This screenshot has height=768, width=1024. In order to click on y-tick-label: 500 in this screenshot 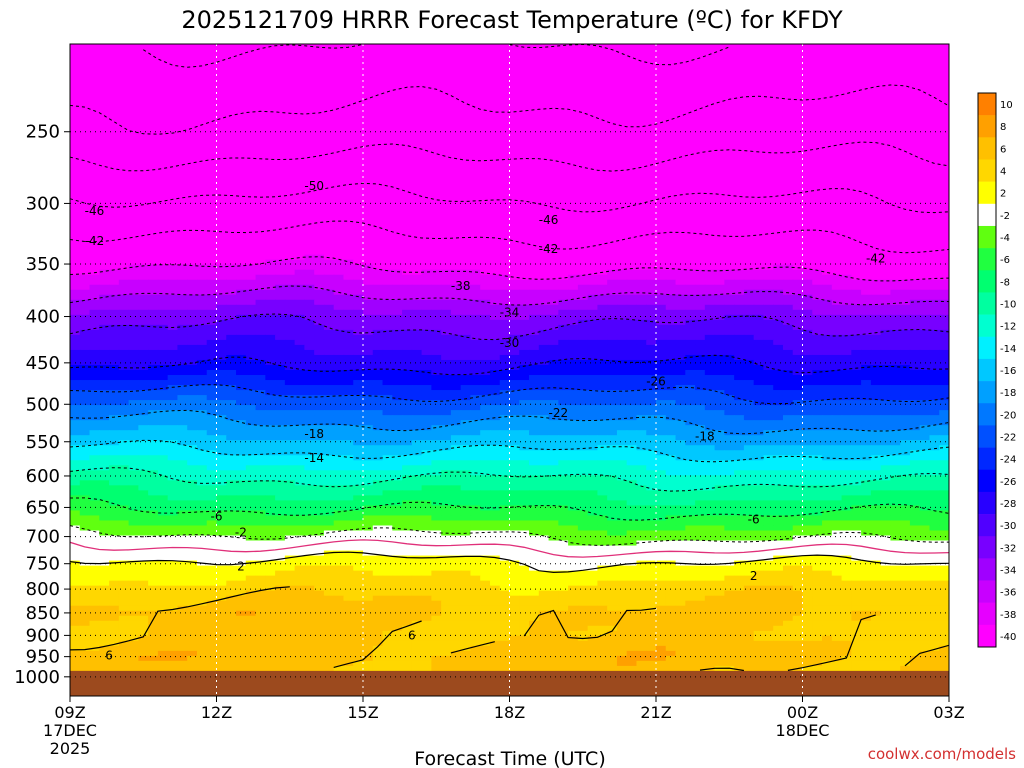, I will do `click(43, 404)`.